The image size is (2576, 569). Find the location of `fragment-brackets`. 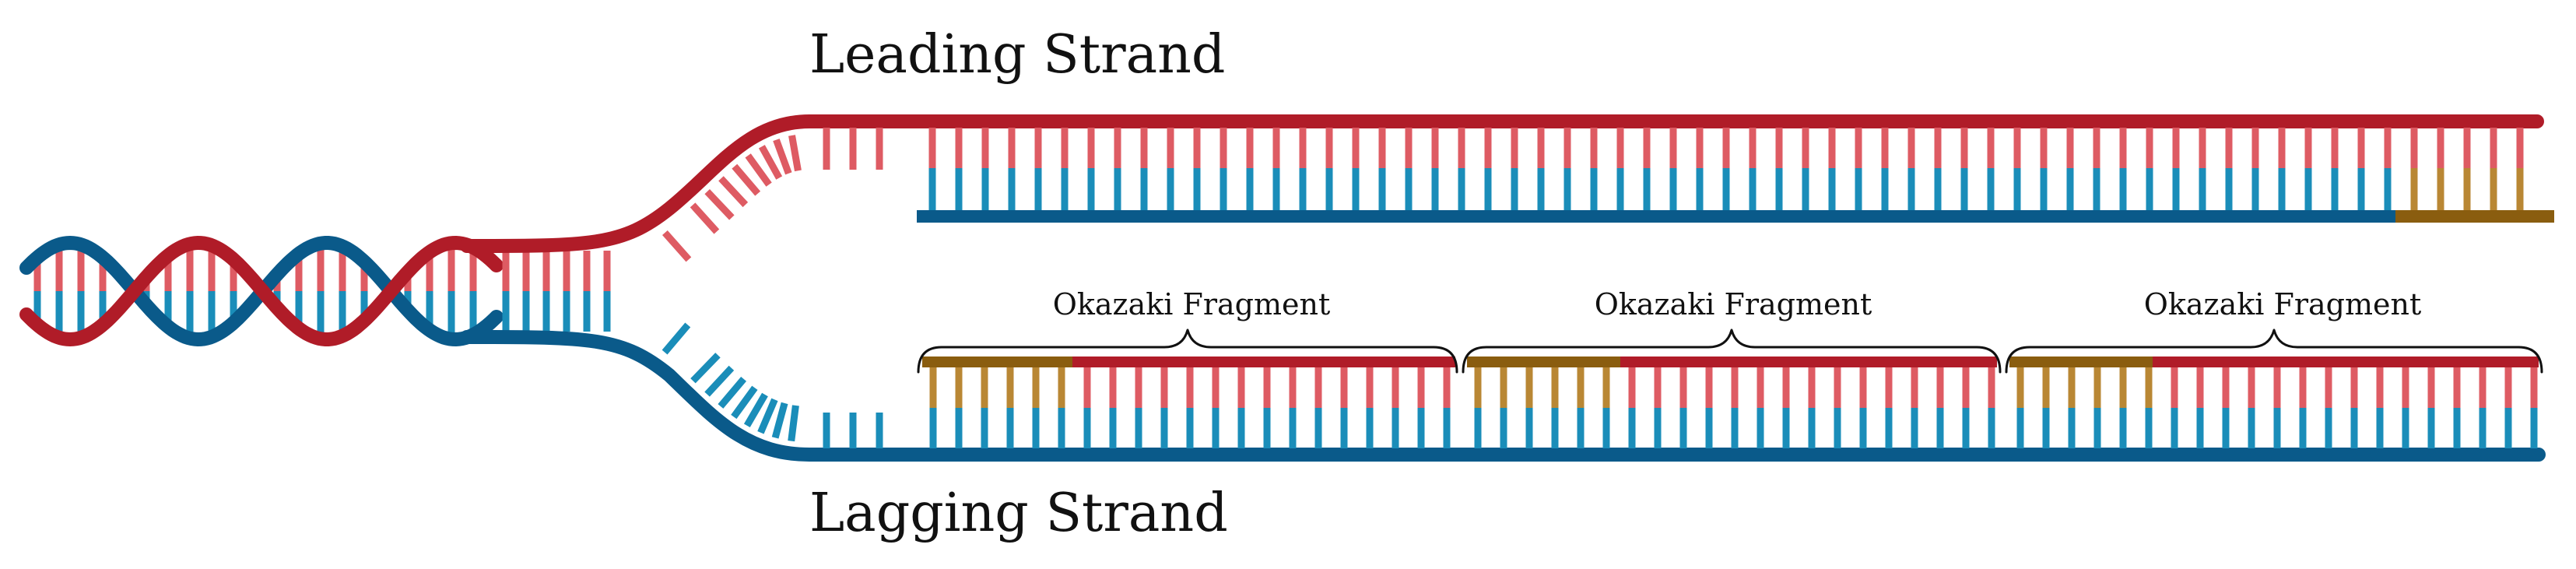

fragment-brackets is located at coordinates (1730, 351).